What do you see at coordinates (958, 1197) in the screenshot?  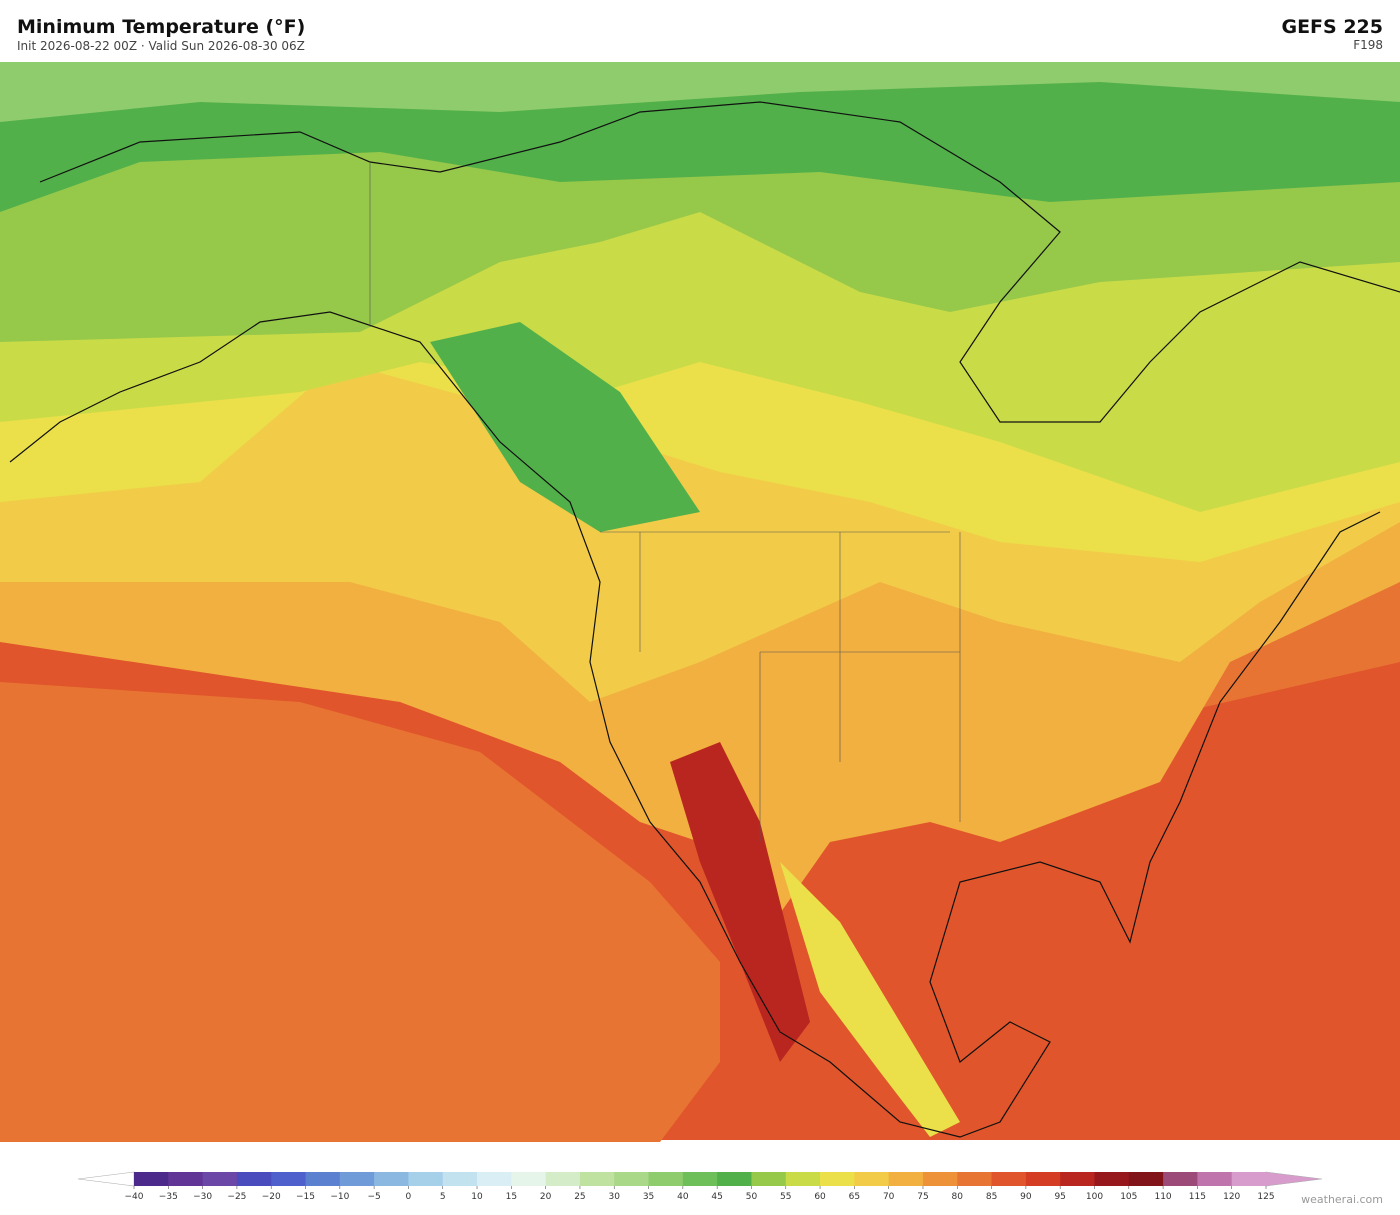 I see `colorbar-label: 80` at bounding box center [958, 1197].